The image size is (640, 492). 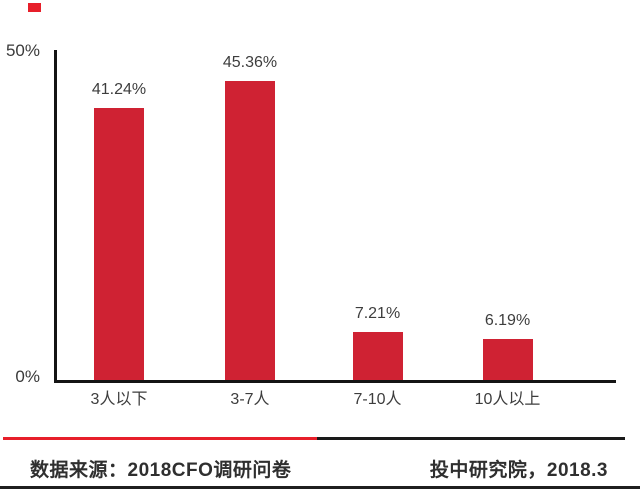 What do you see at coordinates (507, 321) in the screenshot?
I see `bar-value-label-3: 6.19%` at bounding box center [507, 321].